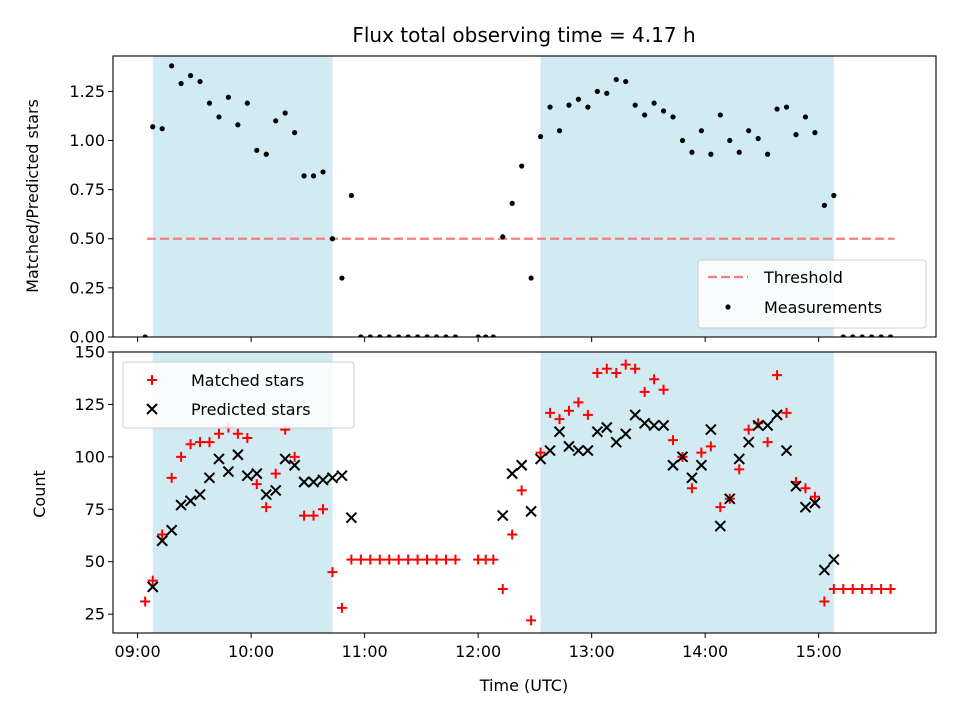  Describe the element at coordinates (523, 35) in the screenshot. I see `chart-title: Flux total observing time = 4.17 h` at that location.